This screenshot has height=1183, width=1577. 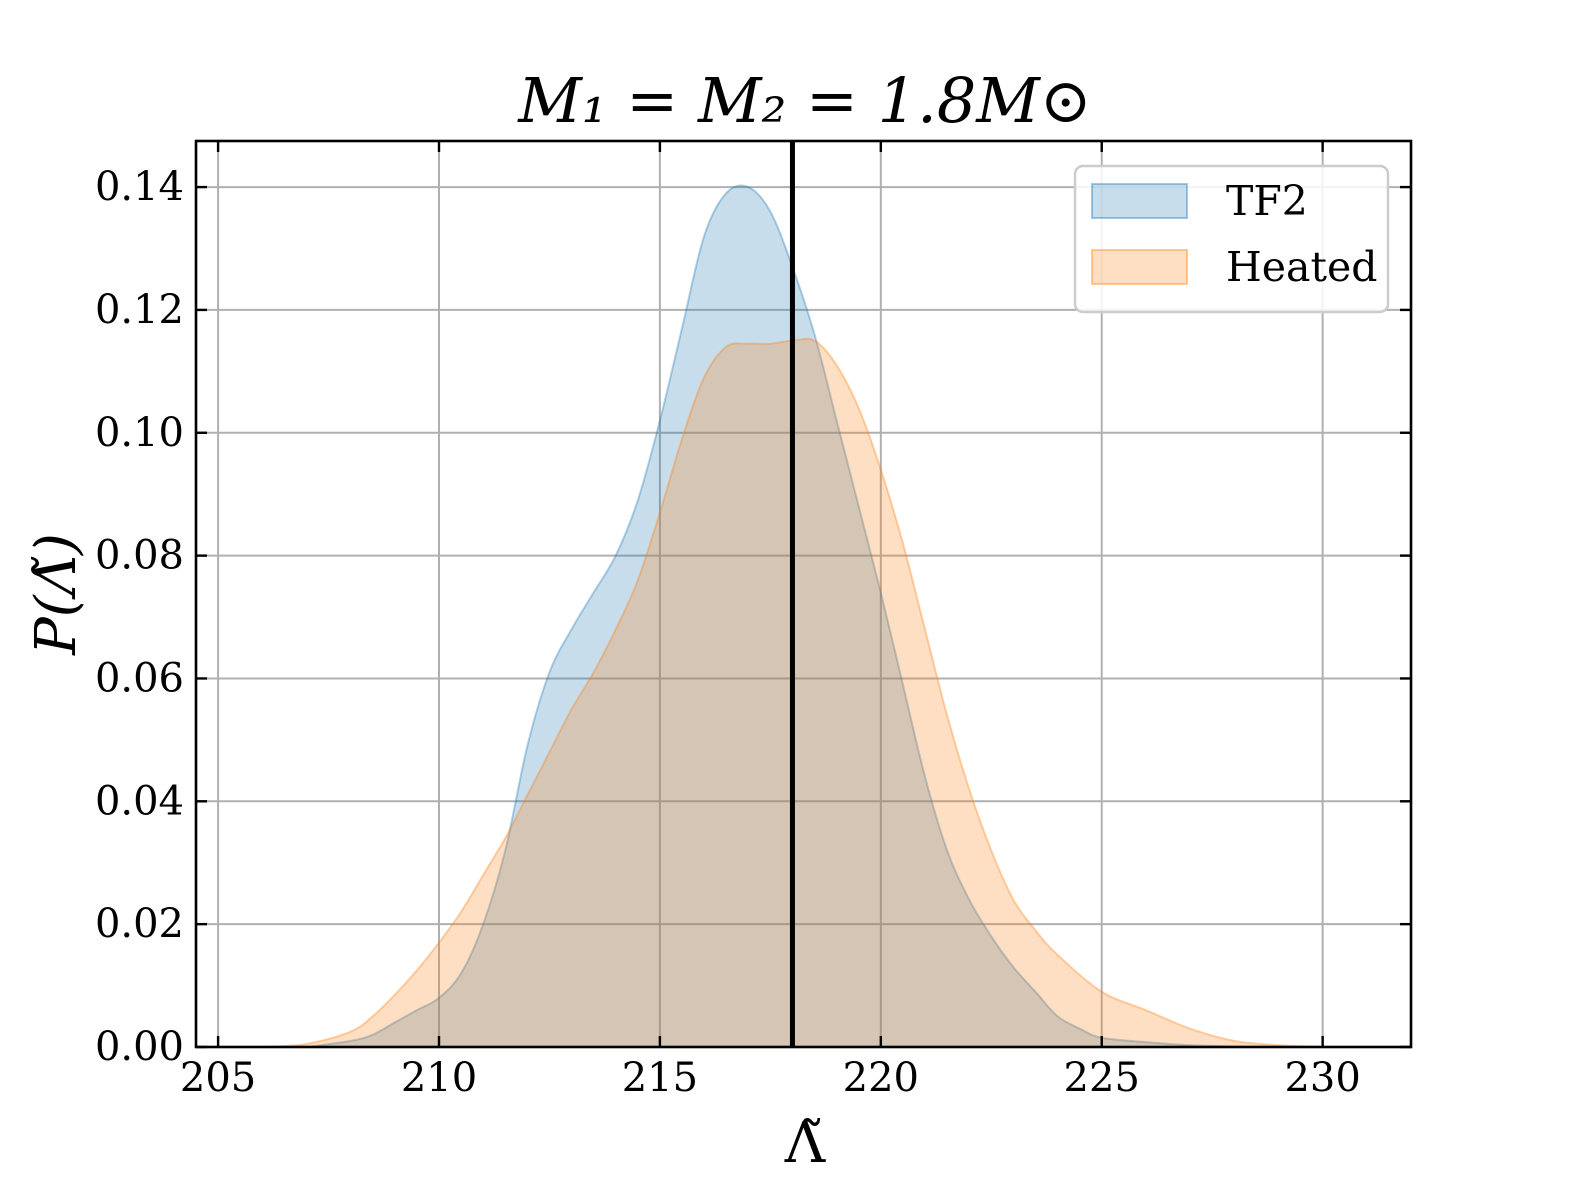 What do you see at coordinates (805, 1143) in the screenshot?
I see `x-axis-label: Λ̃` at bounding box center [805, 1143].